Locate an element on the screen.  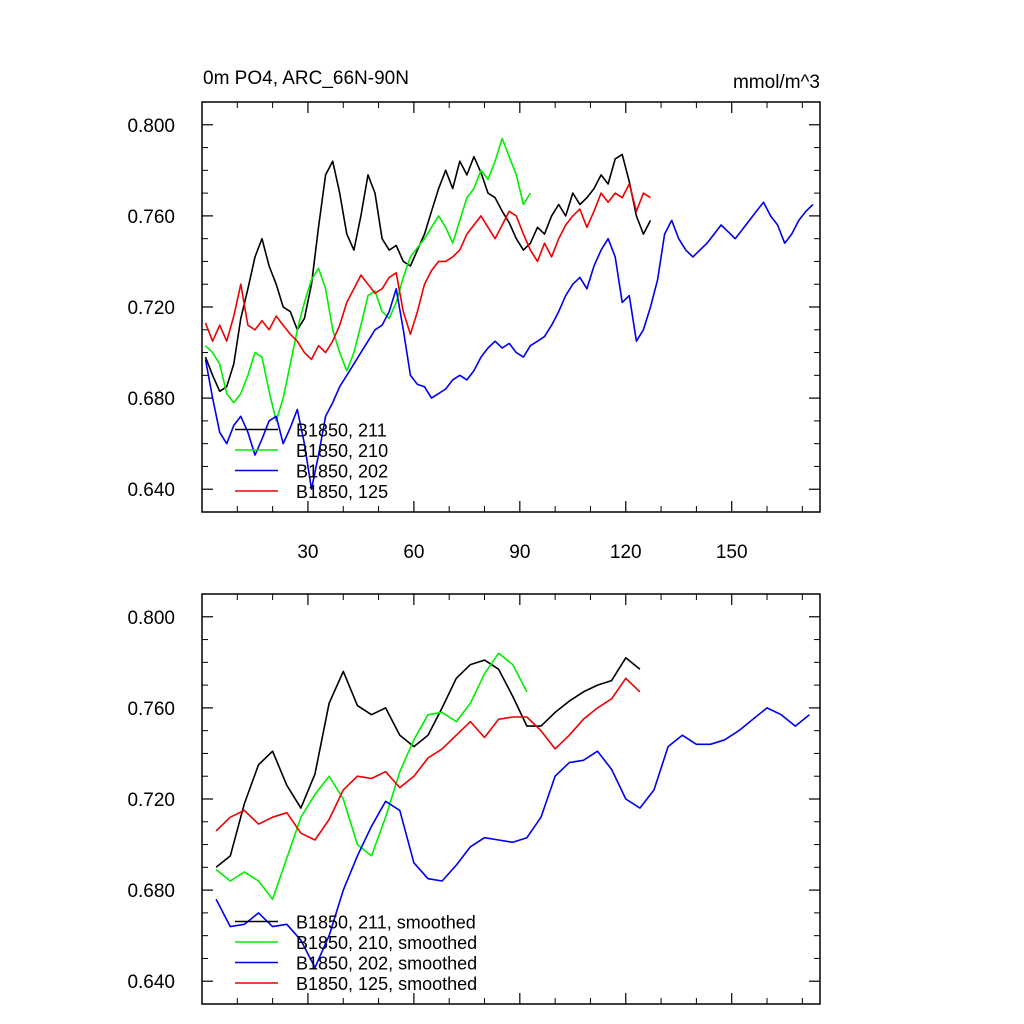
legend-label: B1850, 202, smoothed is located at coordinates (386, 964).